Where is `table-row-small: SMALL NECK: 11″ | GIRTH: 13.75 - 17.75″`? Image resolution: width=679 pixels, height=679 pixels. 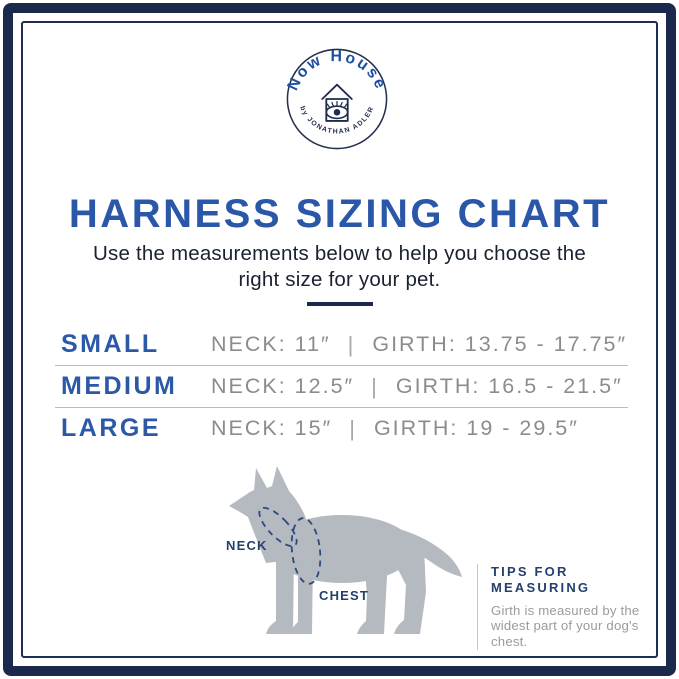 table-row-small: SMALL NECK: 11″ | GIRTH: 13.75 - 17.75″ is located at coordinates (341, 344).